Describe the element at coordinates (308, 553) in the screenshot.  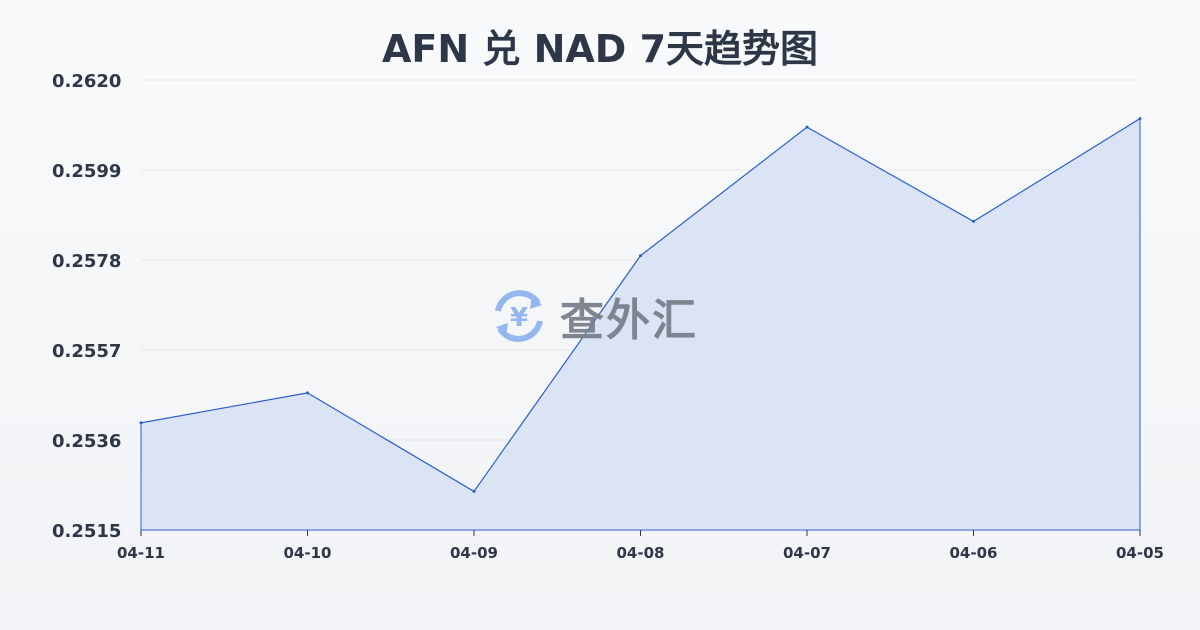
I see `x-tick-label: 04-10` at that location.